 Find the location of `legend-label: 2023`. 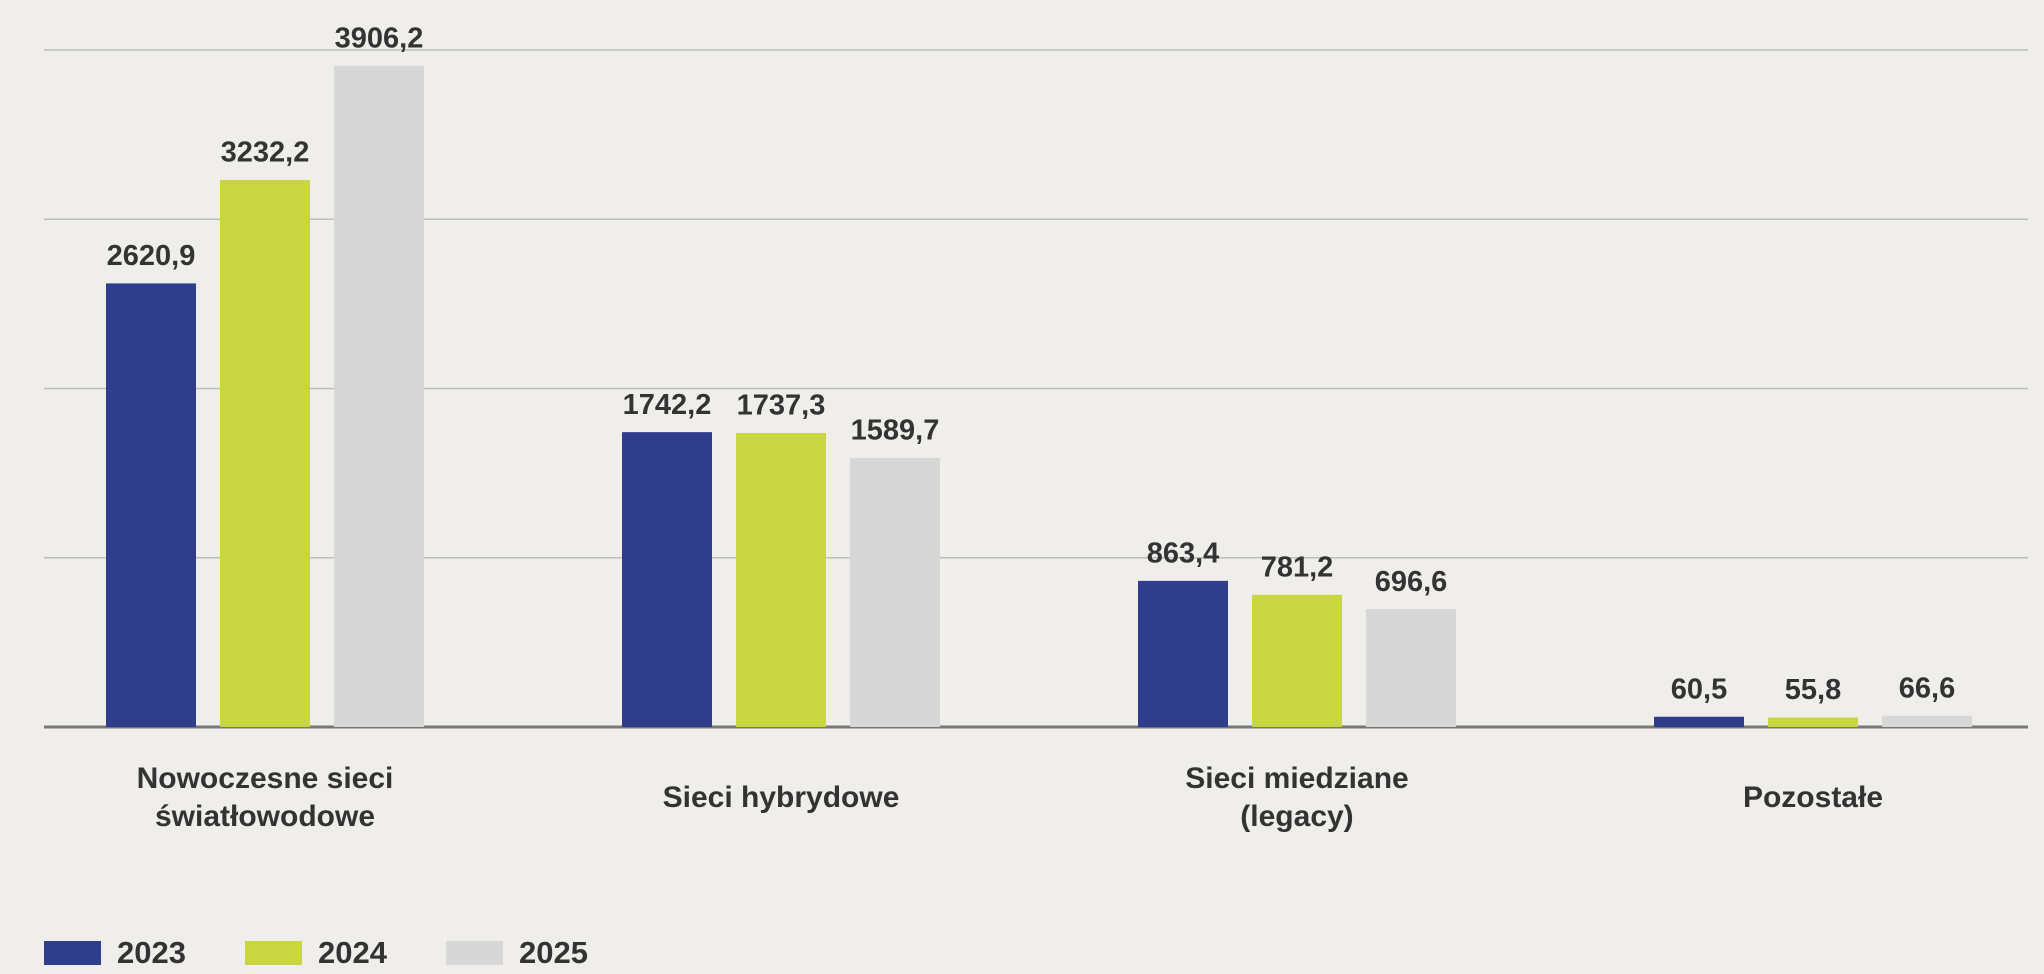

legend-label: 2023 is located at coordinates (151, 952).